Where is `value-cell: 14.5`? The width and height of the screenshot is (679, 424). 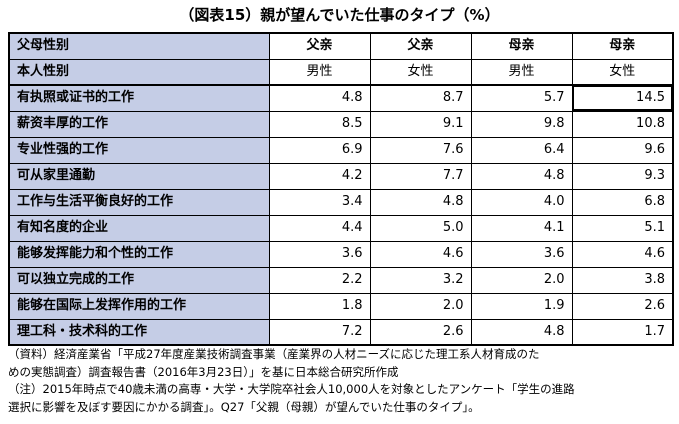 value-cell: 14.5 is located at coordinates (622, 98).